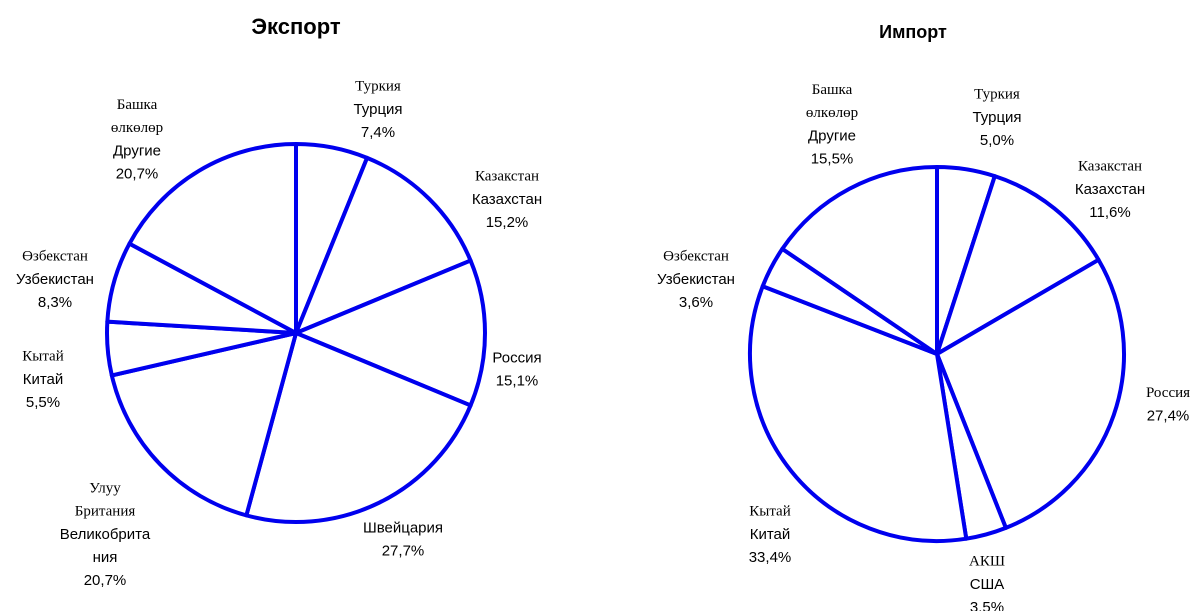  What do you see at coordinates (1168, 415) in the screenshot?
I see `data-label: 27,4%` at bounding box center [1168, 415].